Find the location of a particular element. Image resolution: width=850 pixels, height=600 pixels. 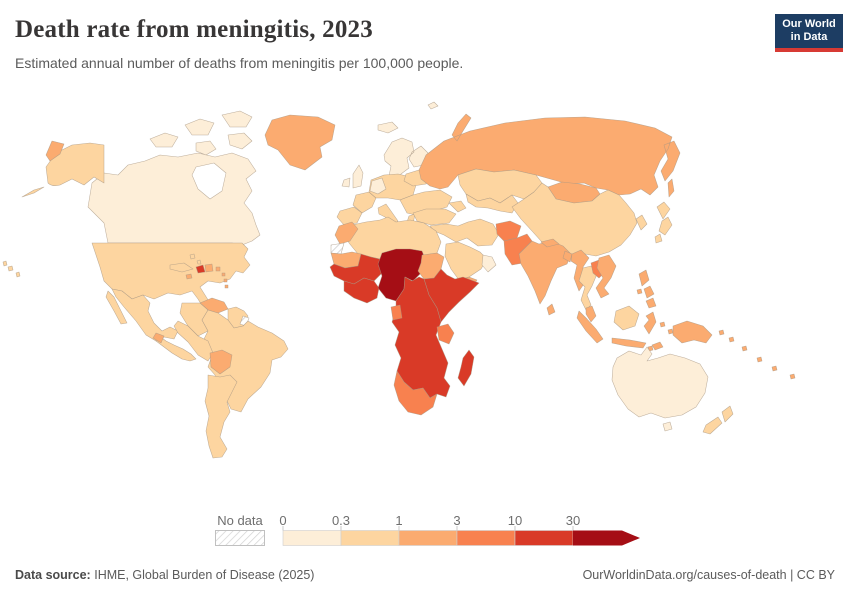

legend-tick-label: 0.3 is located at coordinates (341, 520).